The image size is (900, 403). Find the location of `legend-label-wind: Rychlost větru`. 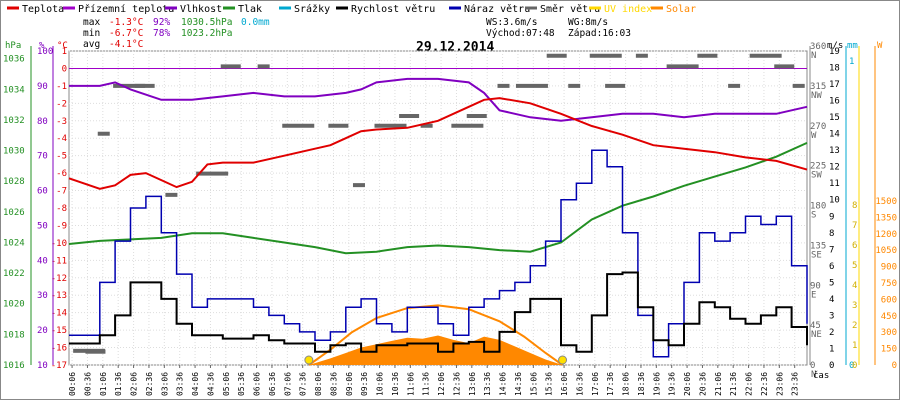

legend-label-wind: Rychlost větru is located at coordinates (393, 9).